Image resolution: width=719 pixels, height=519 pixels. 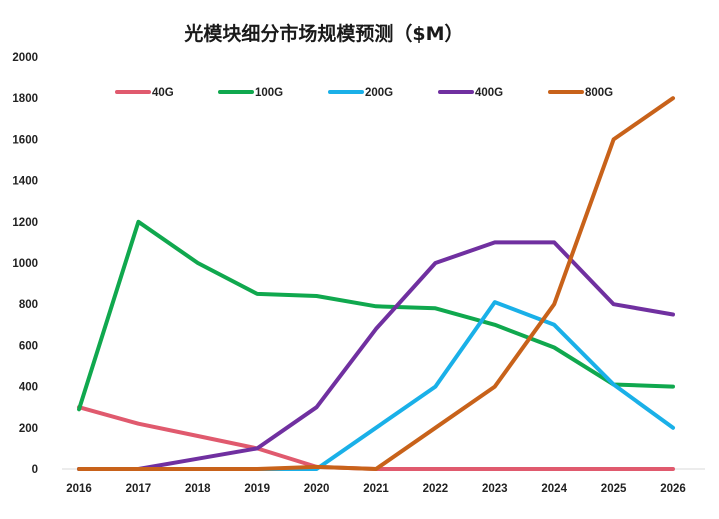 I want to click on y-tick-label: 800, so click(x=28, y=305).